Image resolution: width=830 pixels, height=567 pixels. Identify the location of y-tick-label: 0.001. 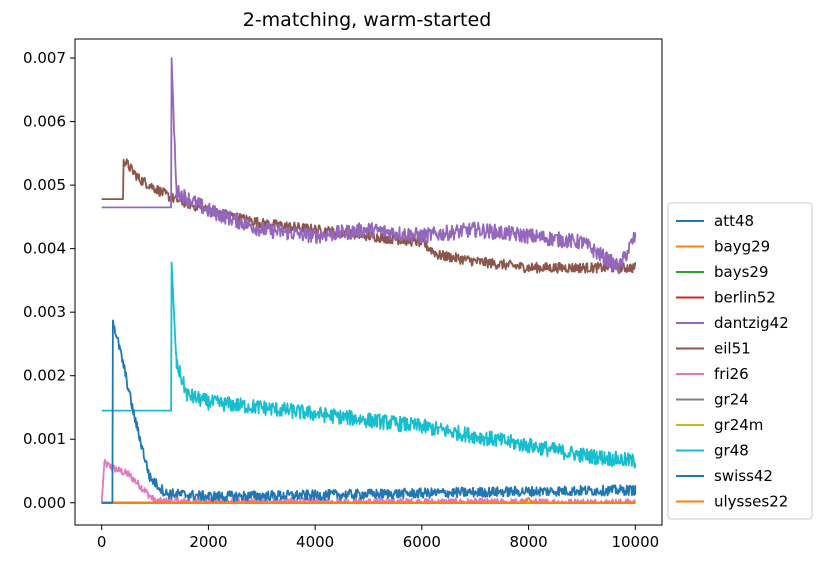
(44, 439).